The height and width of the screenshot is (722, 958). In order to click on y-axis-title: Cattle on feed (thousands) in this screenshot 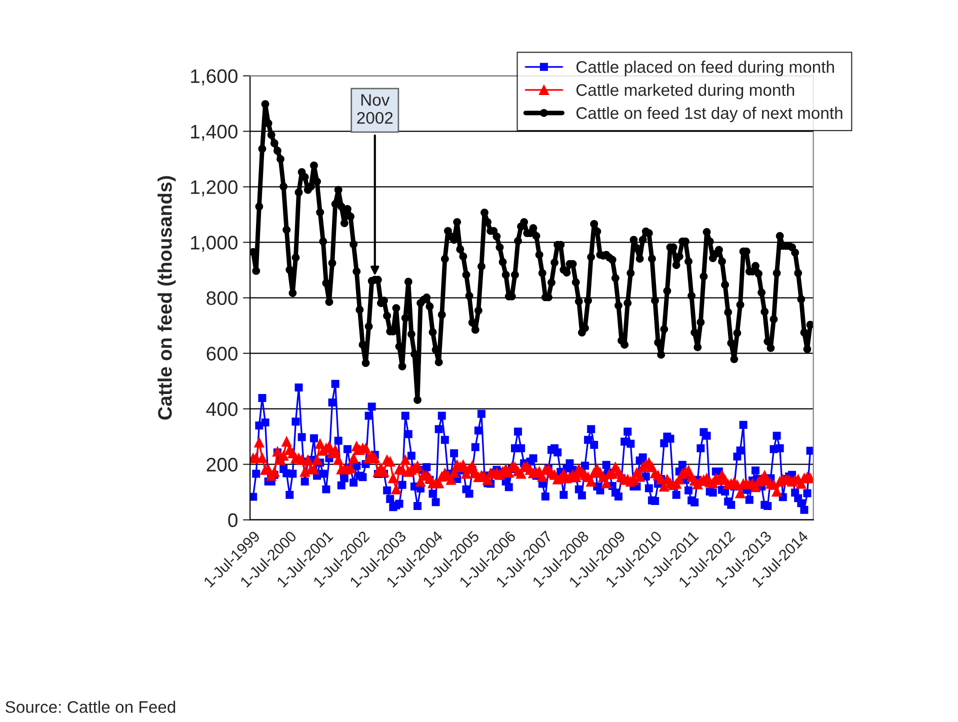, I will do `click(167, 298)`.